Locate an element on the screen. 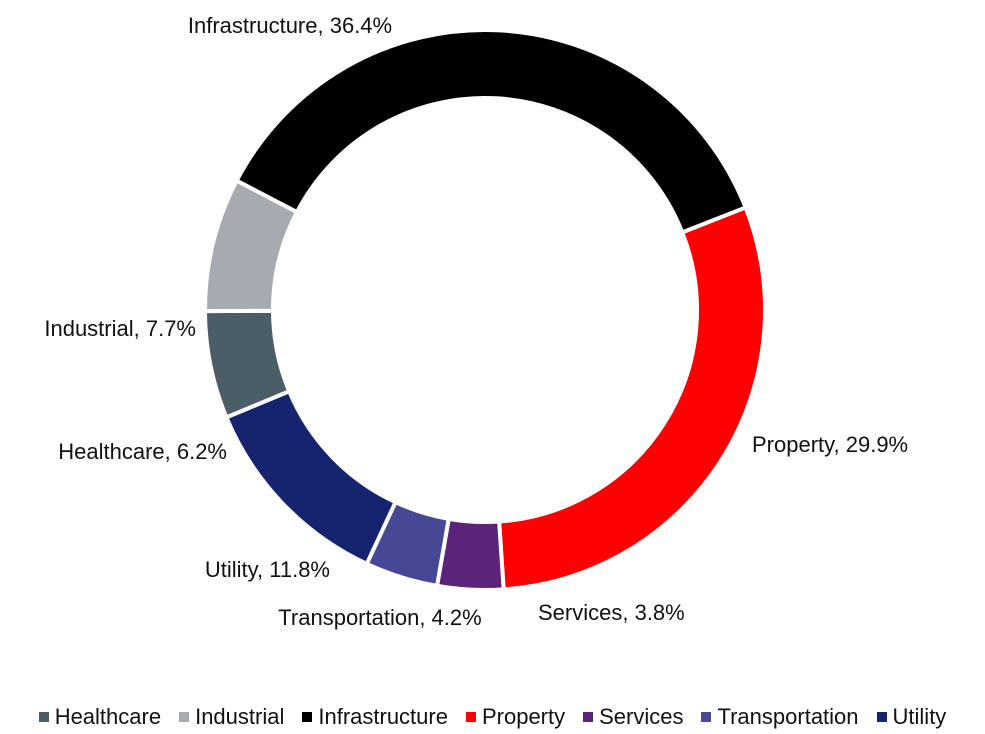 Image resolution: width=985 pixels, height=734 pixels. legend-item-transportation: Transportation is located at coordinates (780, 717).